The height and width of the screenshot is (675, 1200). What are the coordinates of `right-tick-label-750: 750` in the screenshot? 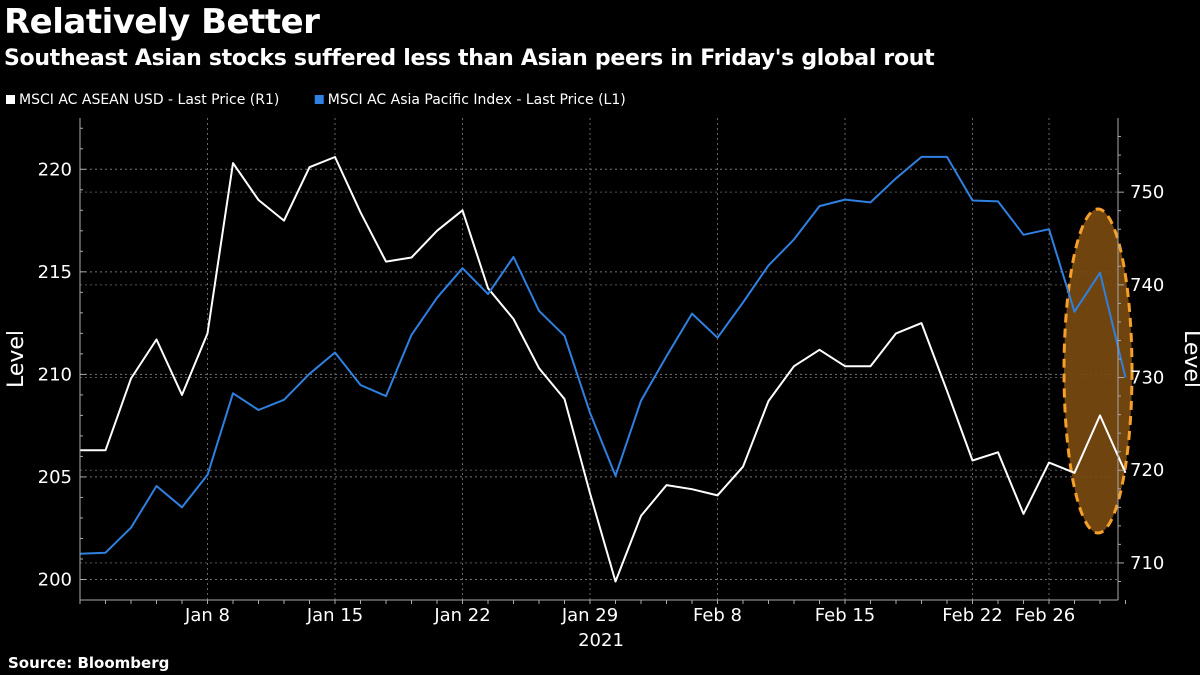 It's located at (1147, 192).